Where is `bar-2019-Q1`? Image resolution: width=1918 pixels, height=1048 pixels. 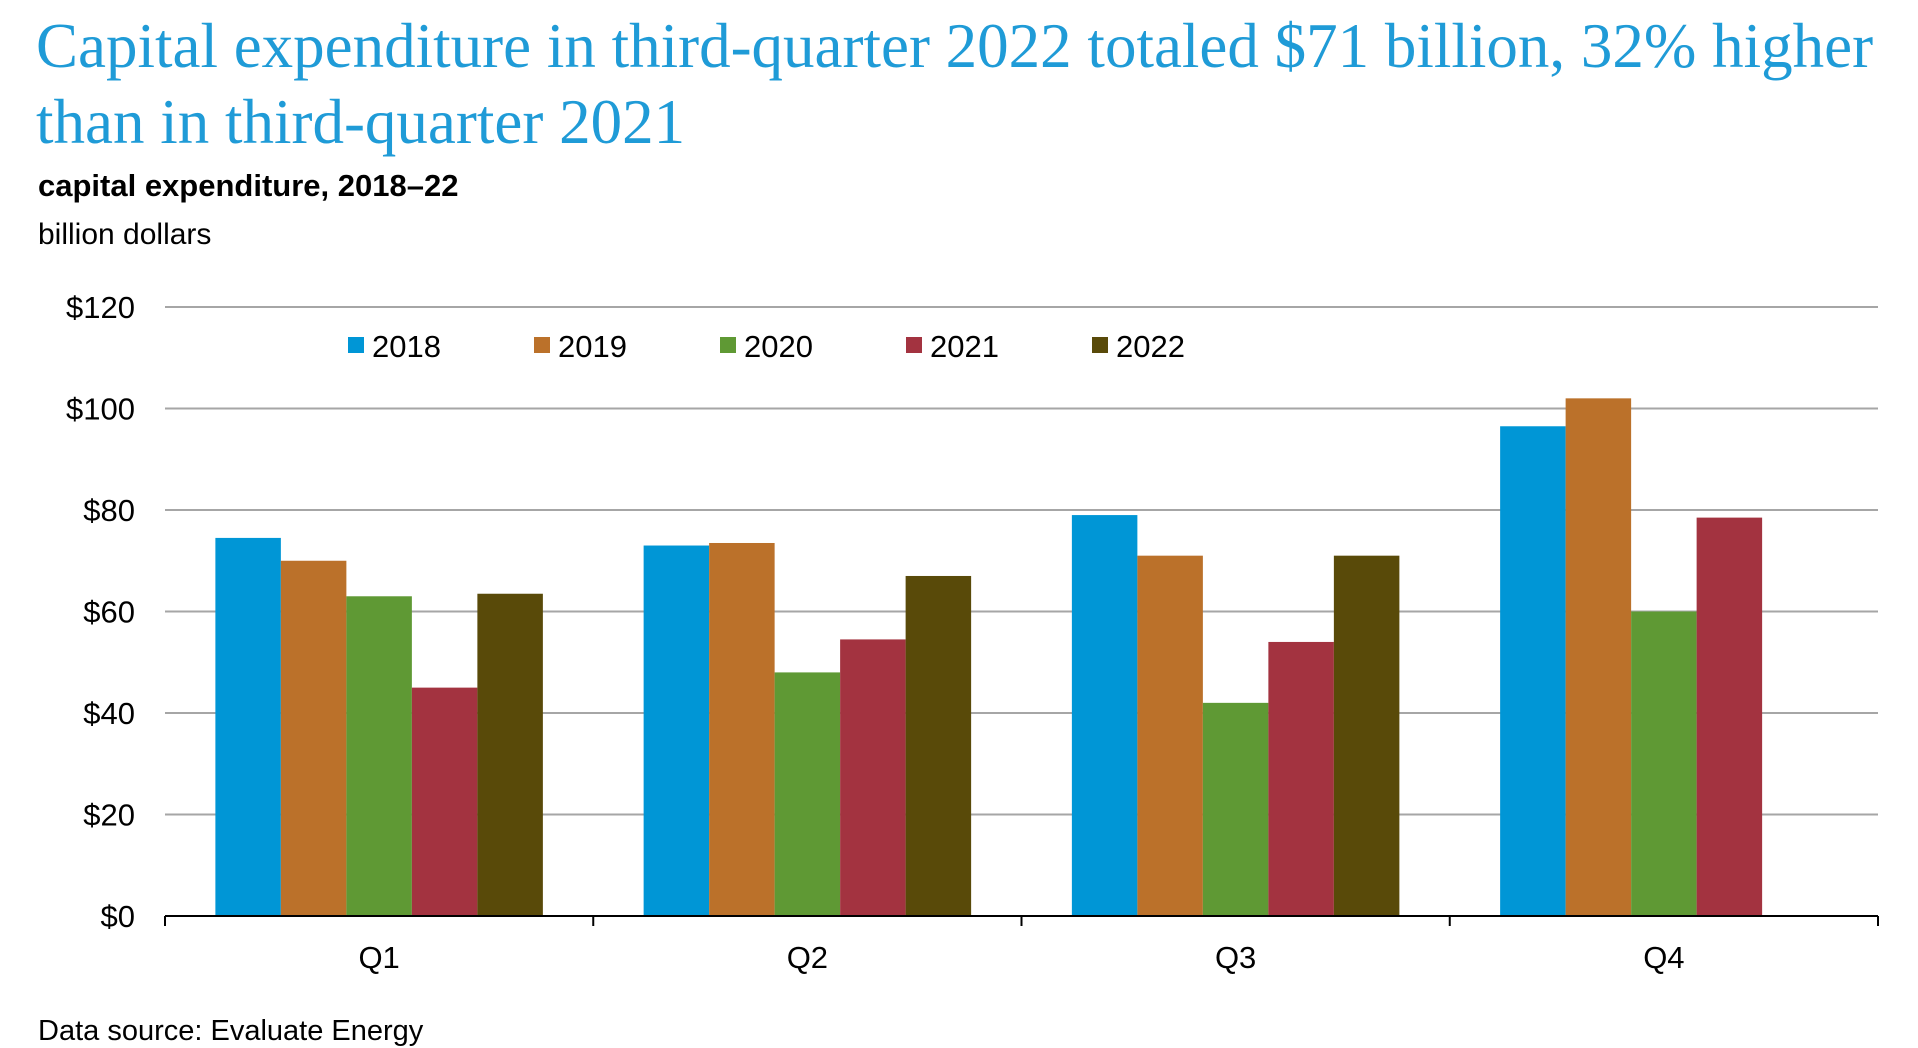
bar-2019-Q1 is located at coordinates (313, 738).